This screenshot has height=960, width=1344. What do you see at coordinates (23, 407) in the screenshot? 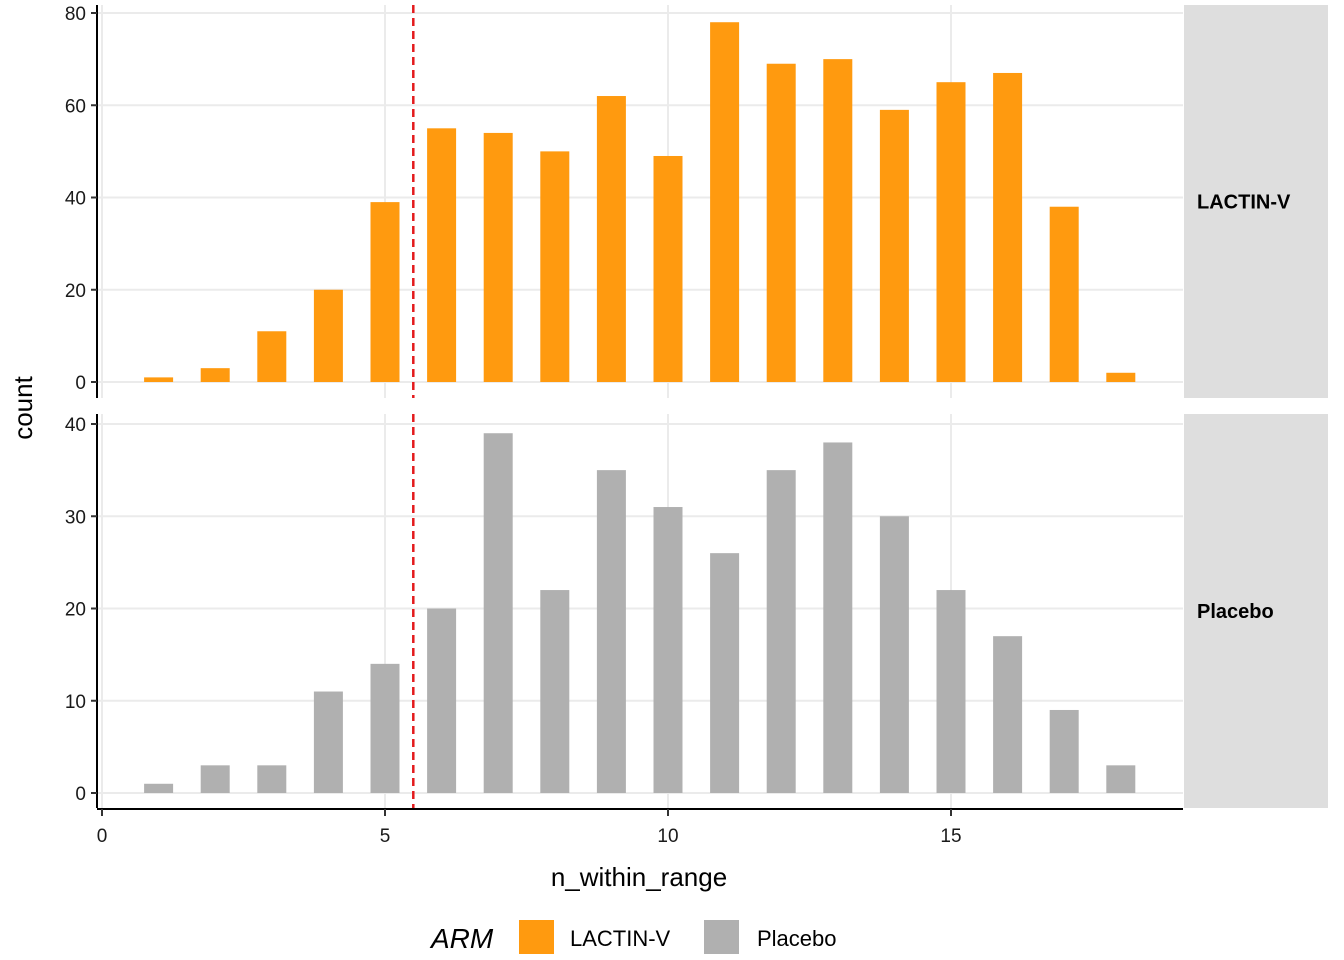
I see `y-axis-title: count` at bounding box center [23, 407].